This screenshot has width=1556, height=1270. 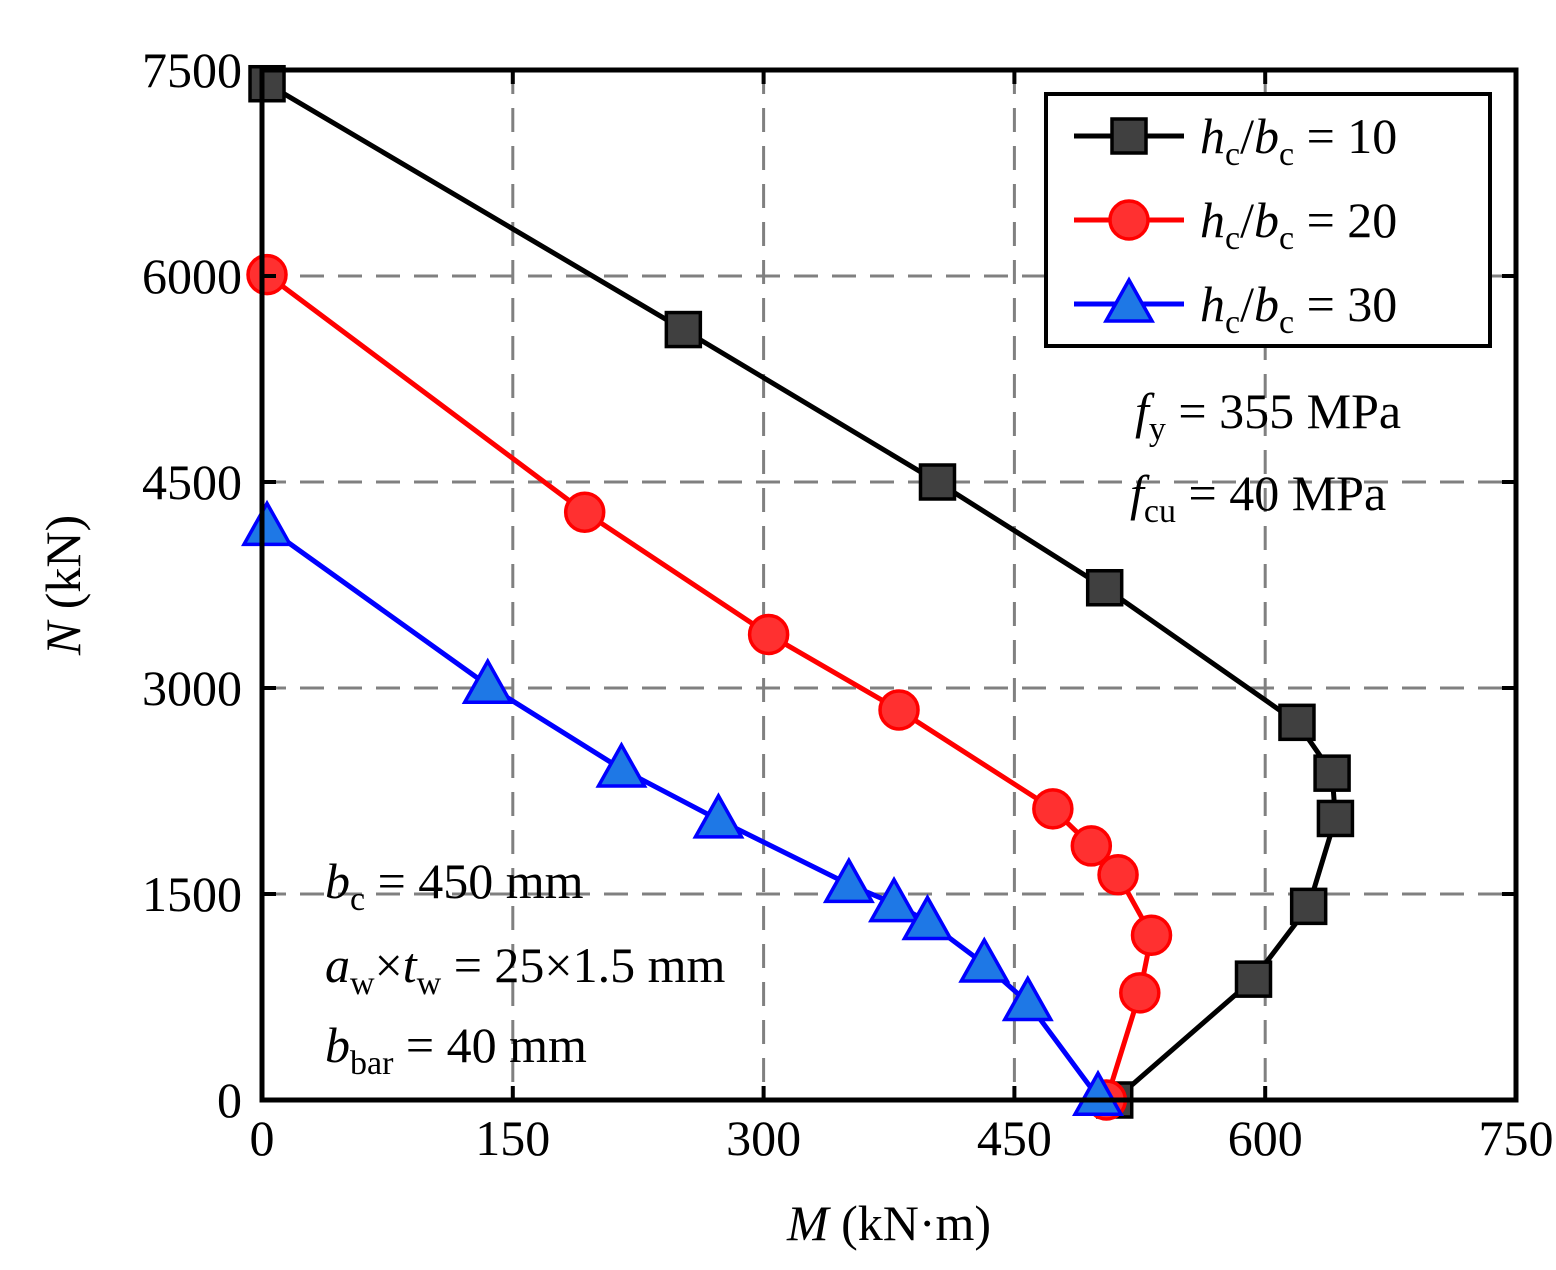 I want to click on legend-entries: hc/bc = 10 hc/bc = 20 hc/bc = 30, so click(x=1235, y=224).